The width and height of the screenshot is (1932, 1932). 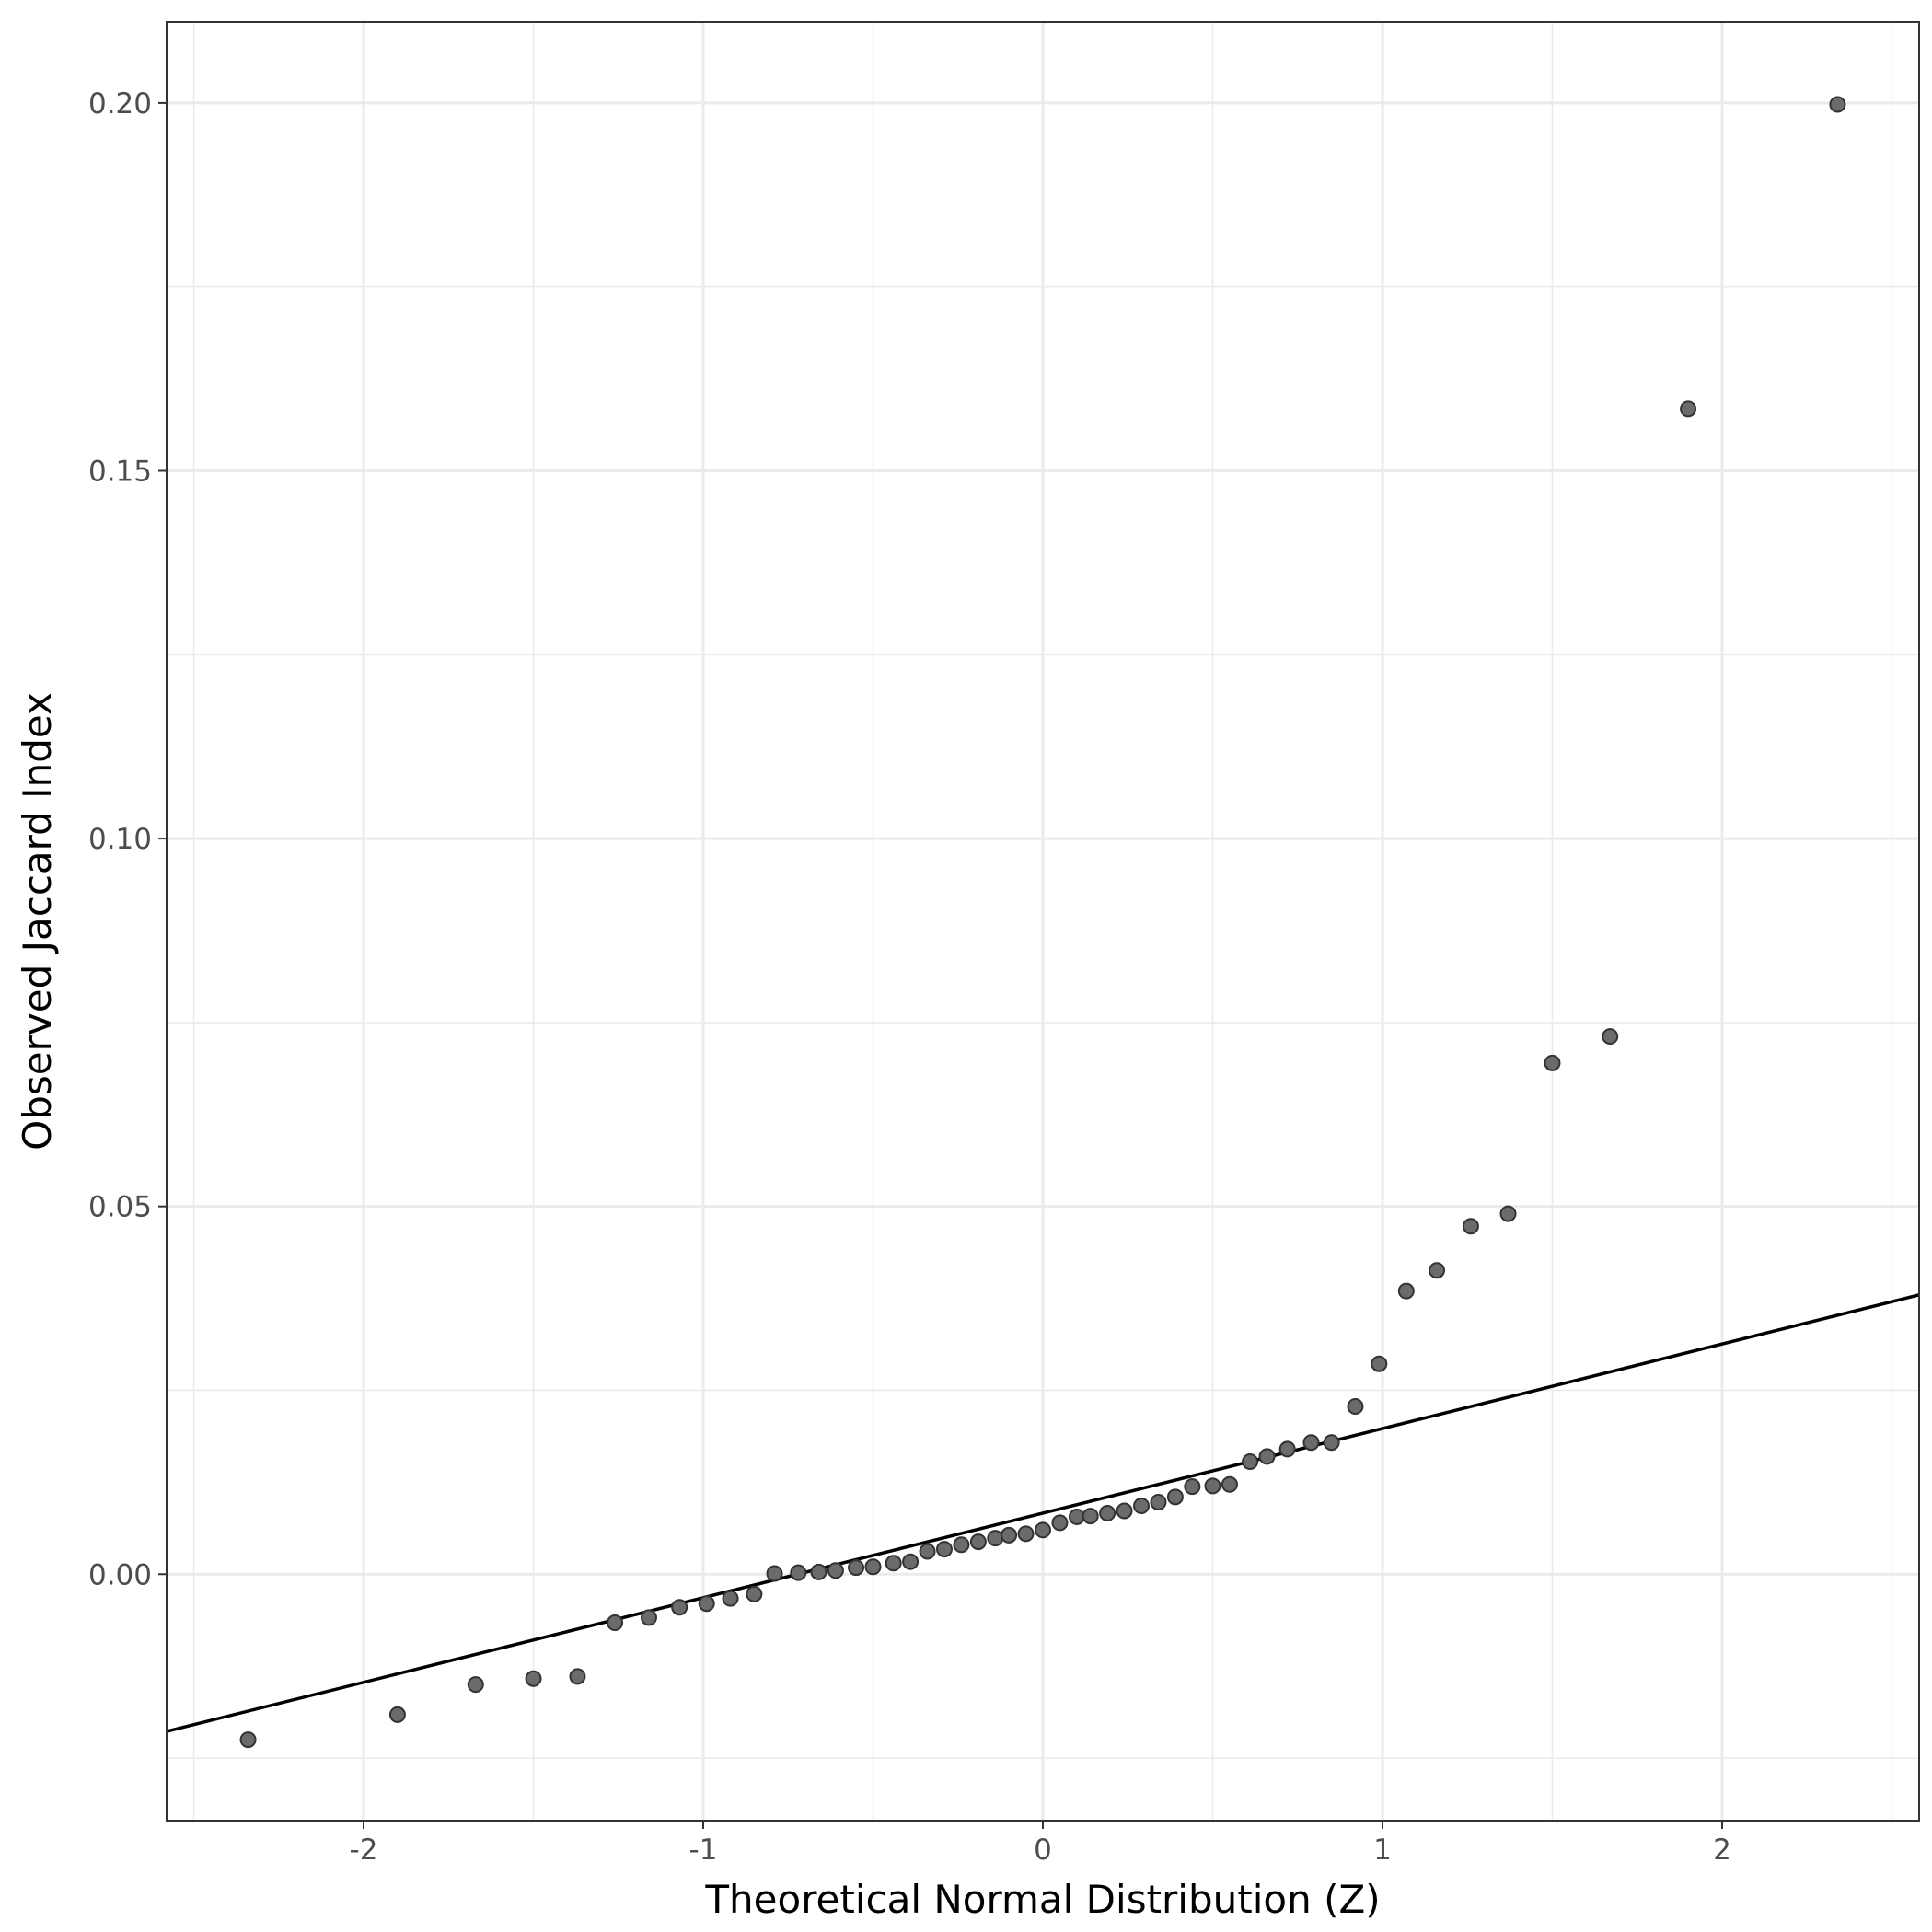 What do you see at coordinates (120, 1575) in the screenshot?
I see `y-tick-label: 0.00` at bounding box center [120, 1575].